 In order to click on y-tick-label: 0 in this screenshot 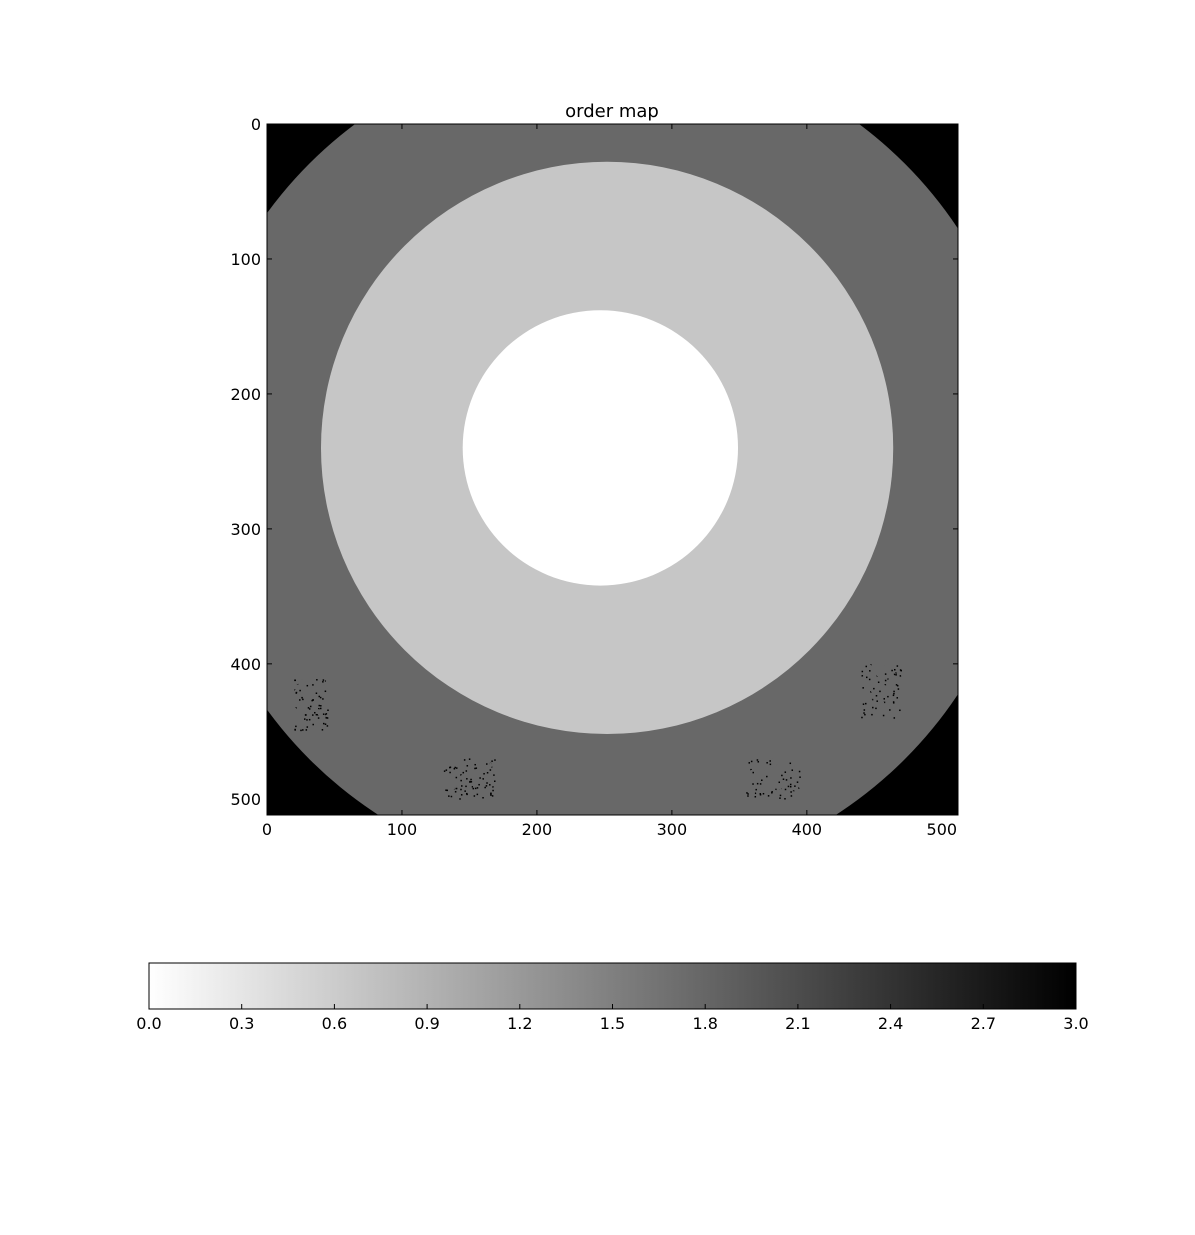, I will do `click(256, 124)`.